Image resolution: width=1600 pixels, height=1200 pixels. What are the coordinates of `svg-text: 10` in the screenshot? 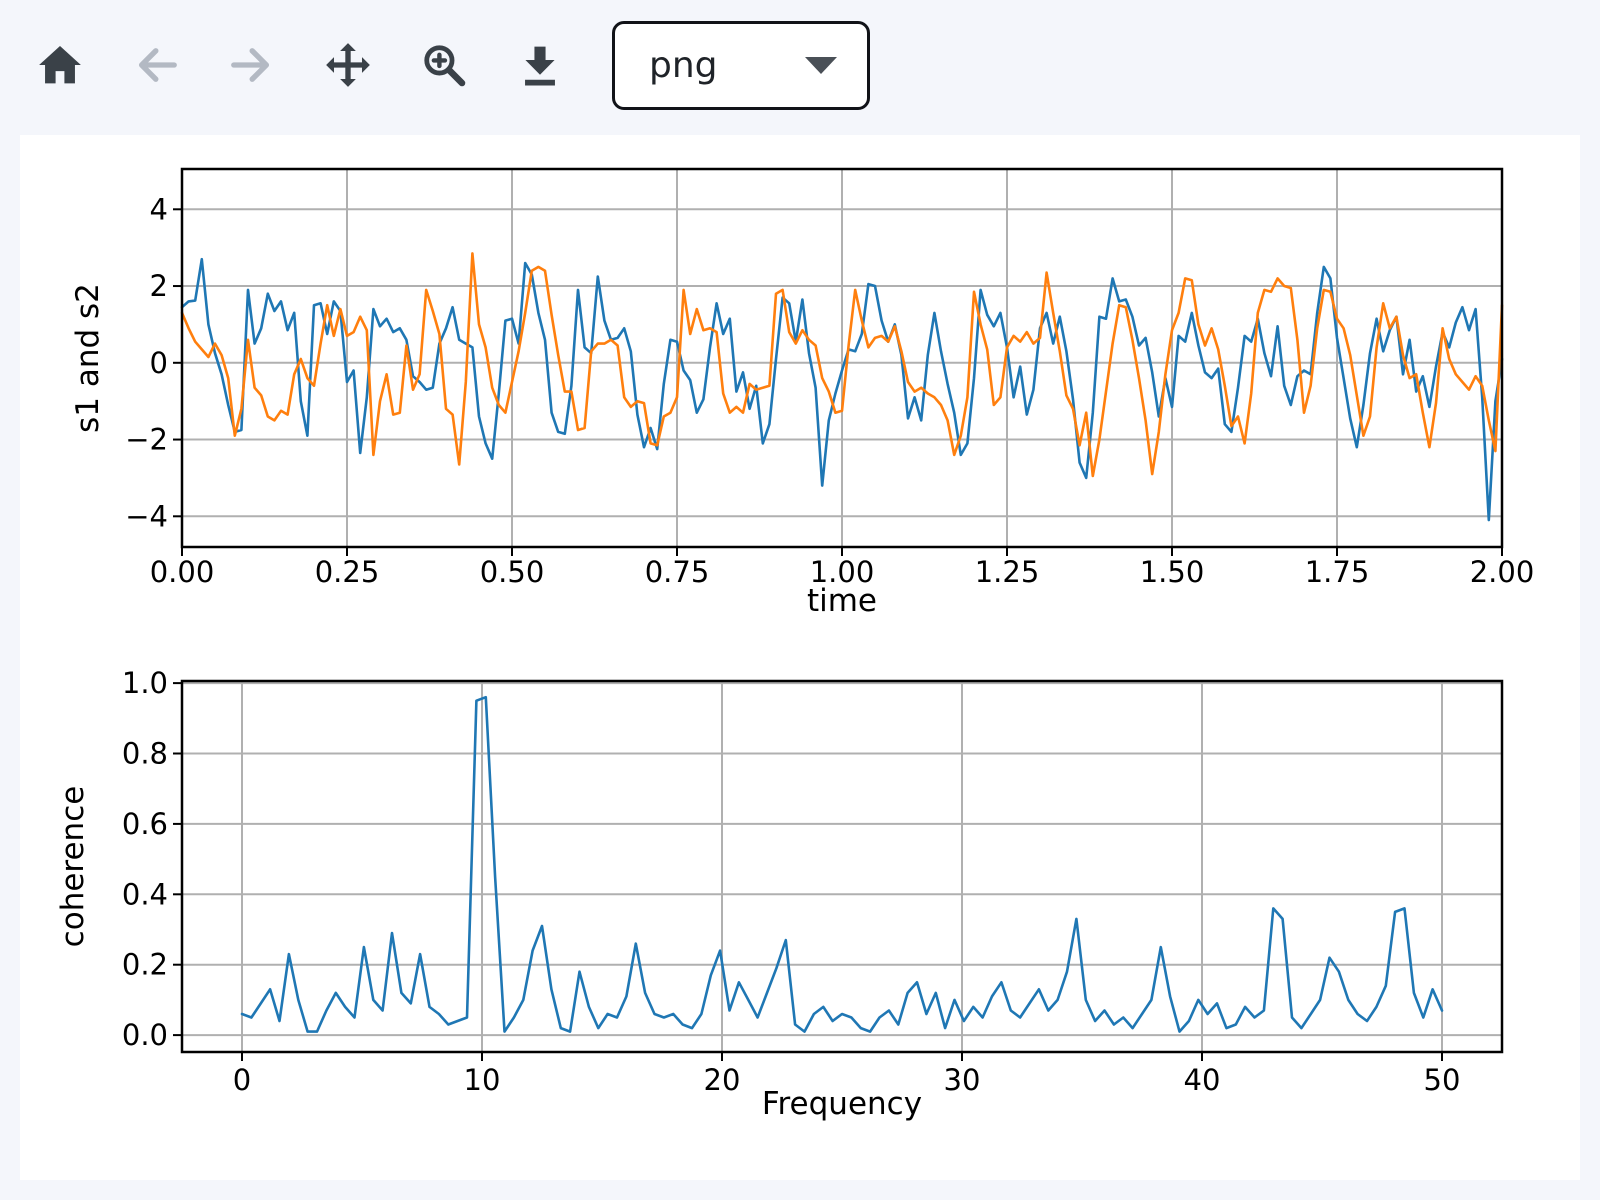 It's located at (482, 1080).